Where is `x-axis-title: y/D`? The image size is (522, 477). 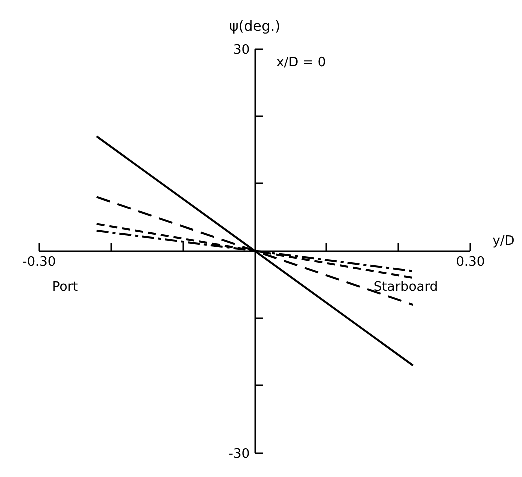
x-axis-title: y/D is located at coordinates (503, 242).